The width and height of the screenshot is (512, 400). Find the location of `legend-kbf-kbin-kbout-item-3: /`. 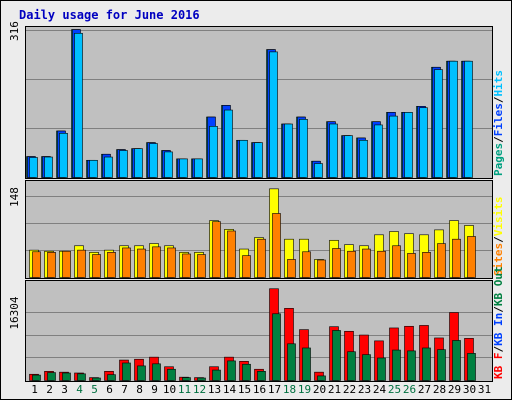

legend-kbf-kbin-kbout-item-3: / is located at coordinates (498, 309).